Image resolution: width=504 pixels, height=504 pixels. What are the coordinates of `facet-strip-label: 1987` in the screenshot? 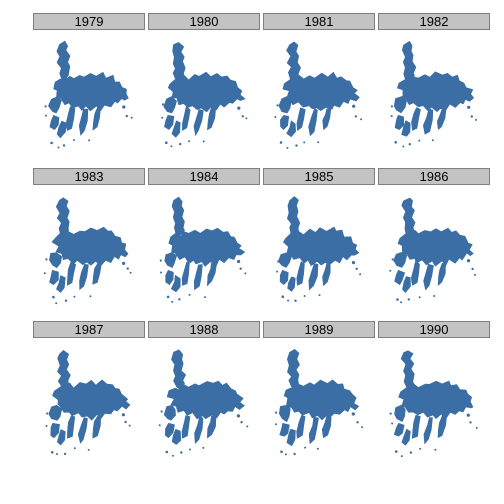 It's located at (89, 329).